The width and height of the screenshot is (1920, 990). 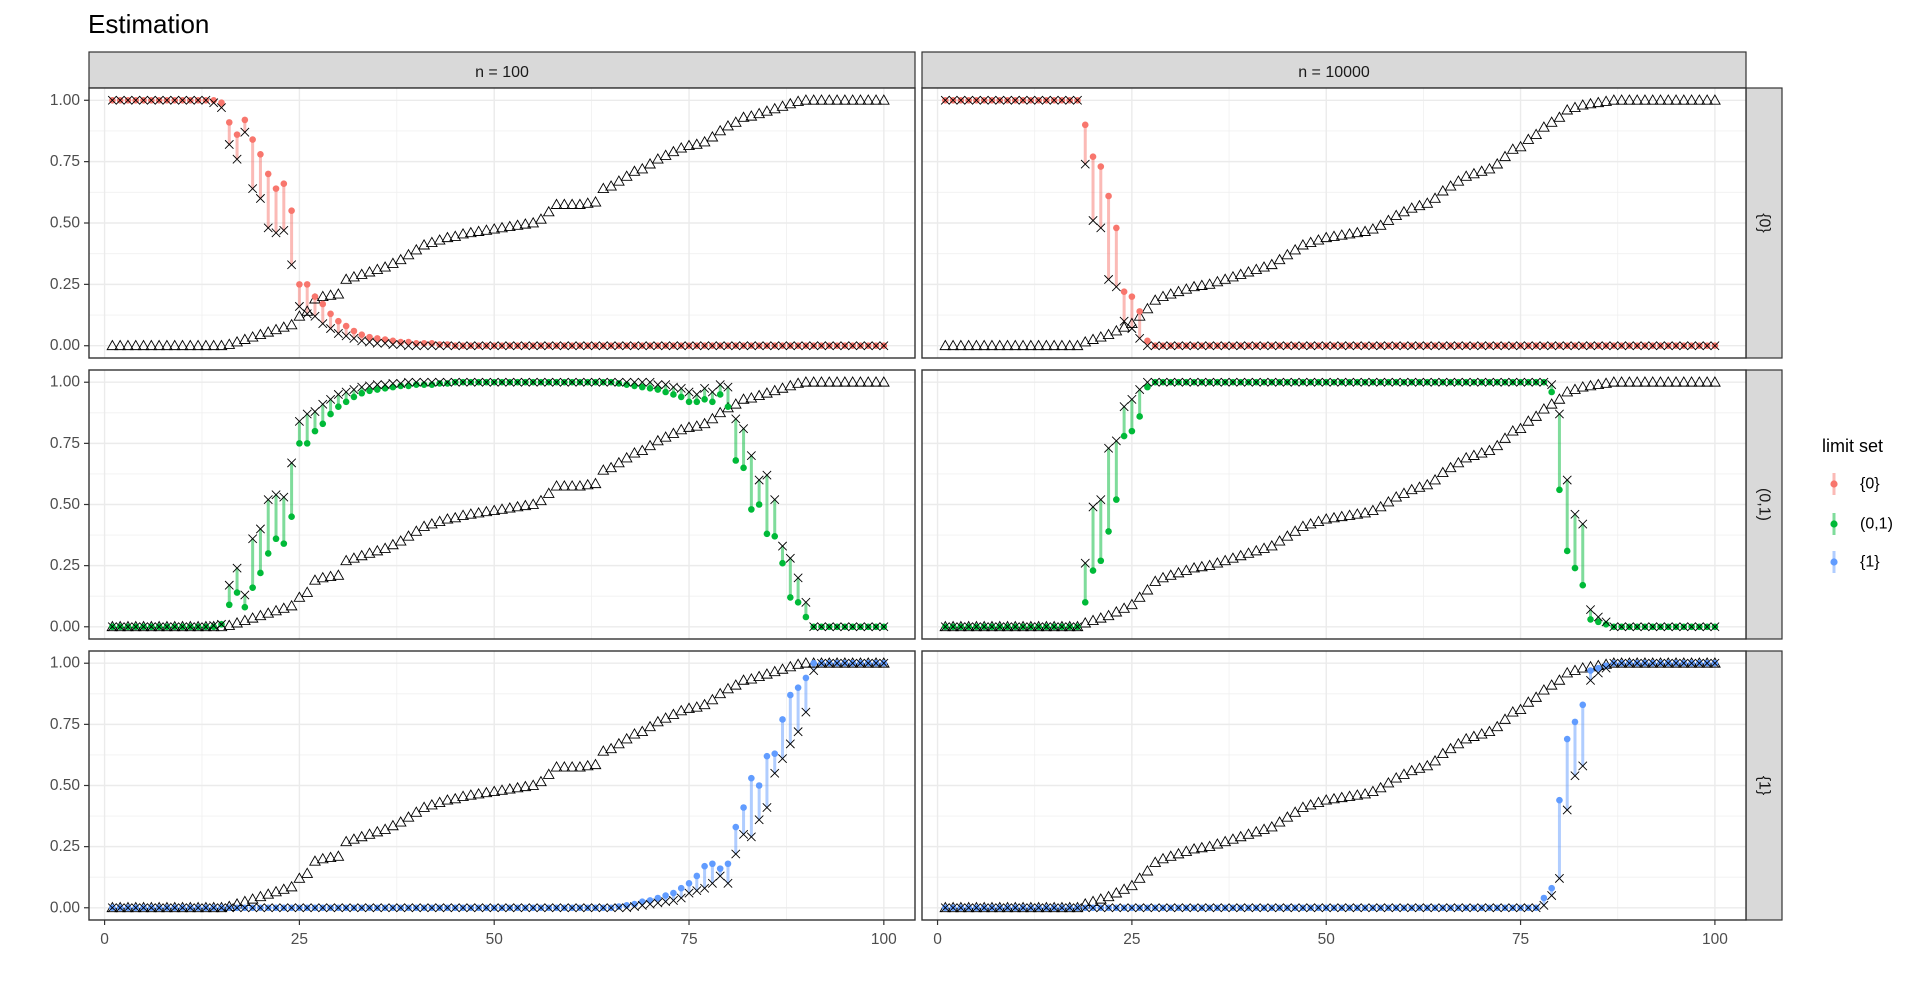 What do you see at coordinates (502, 785) in the screenshot?
I see `panel-r3-c1` at bounding box center [502, 785].